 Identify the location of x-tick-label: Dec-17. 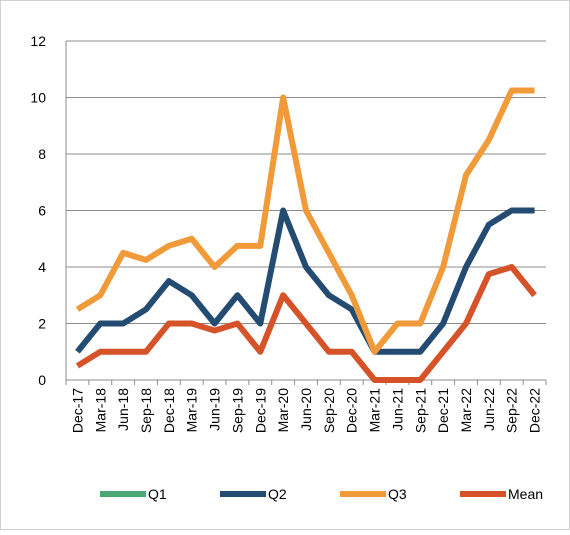
(77, 410).